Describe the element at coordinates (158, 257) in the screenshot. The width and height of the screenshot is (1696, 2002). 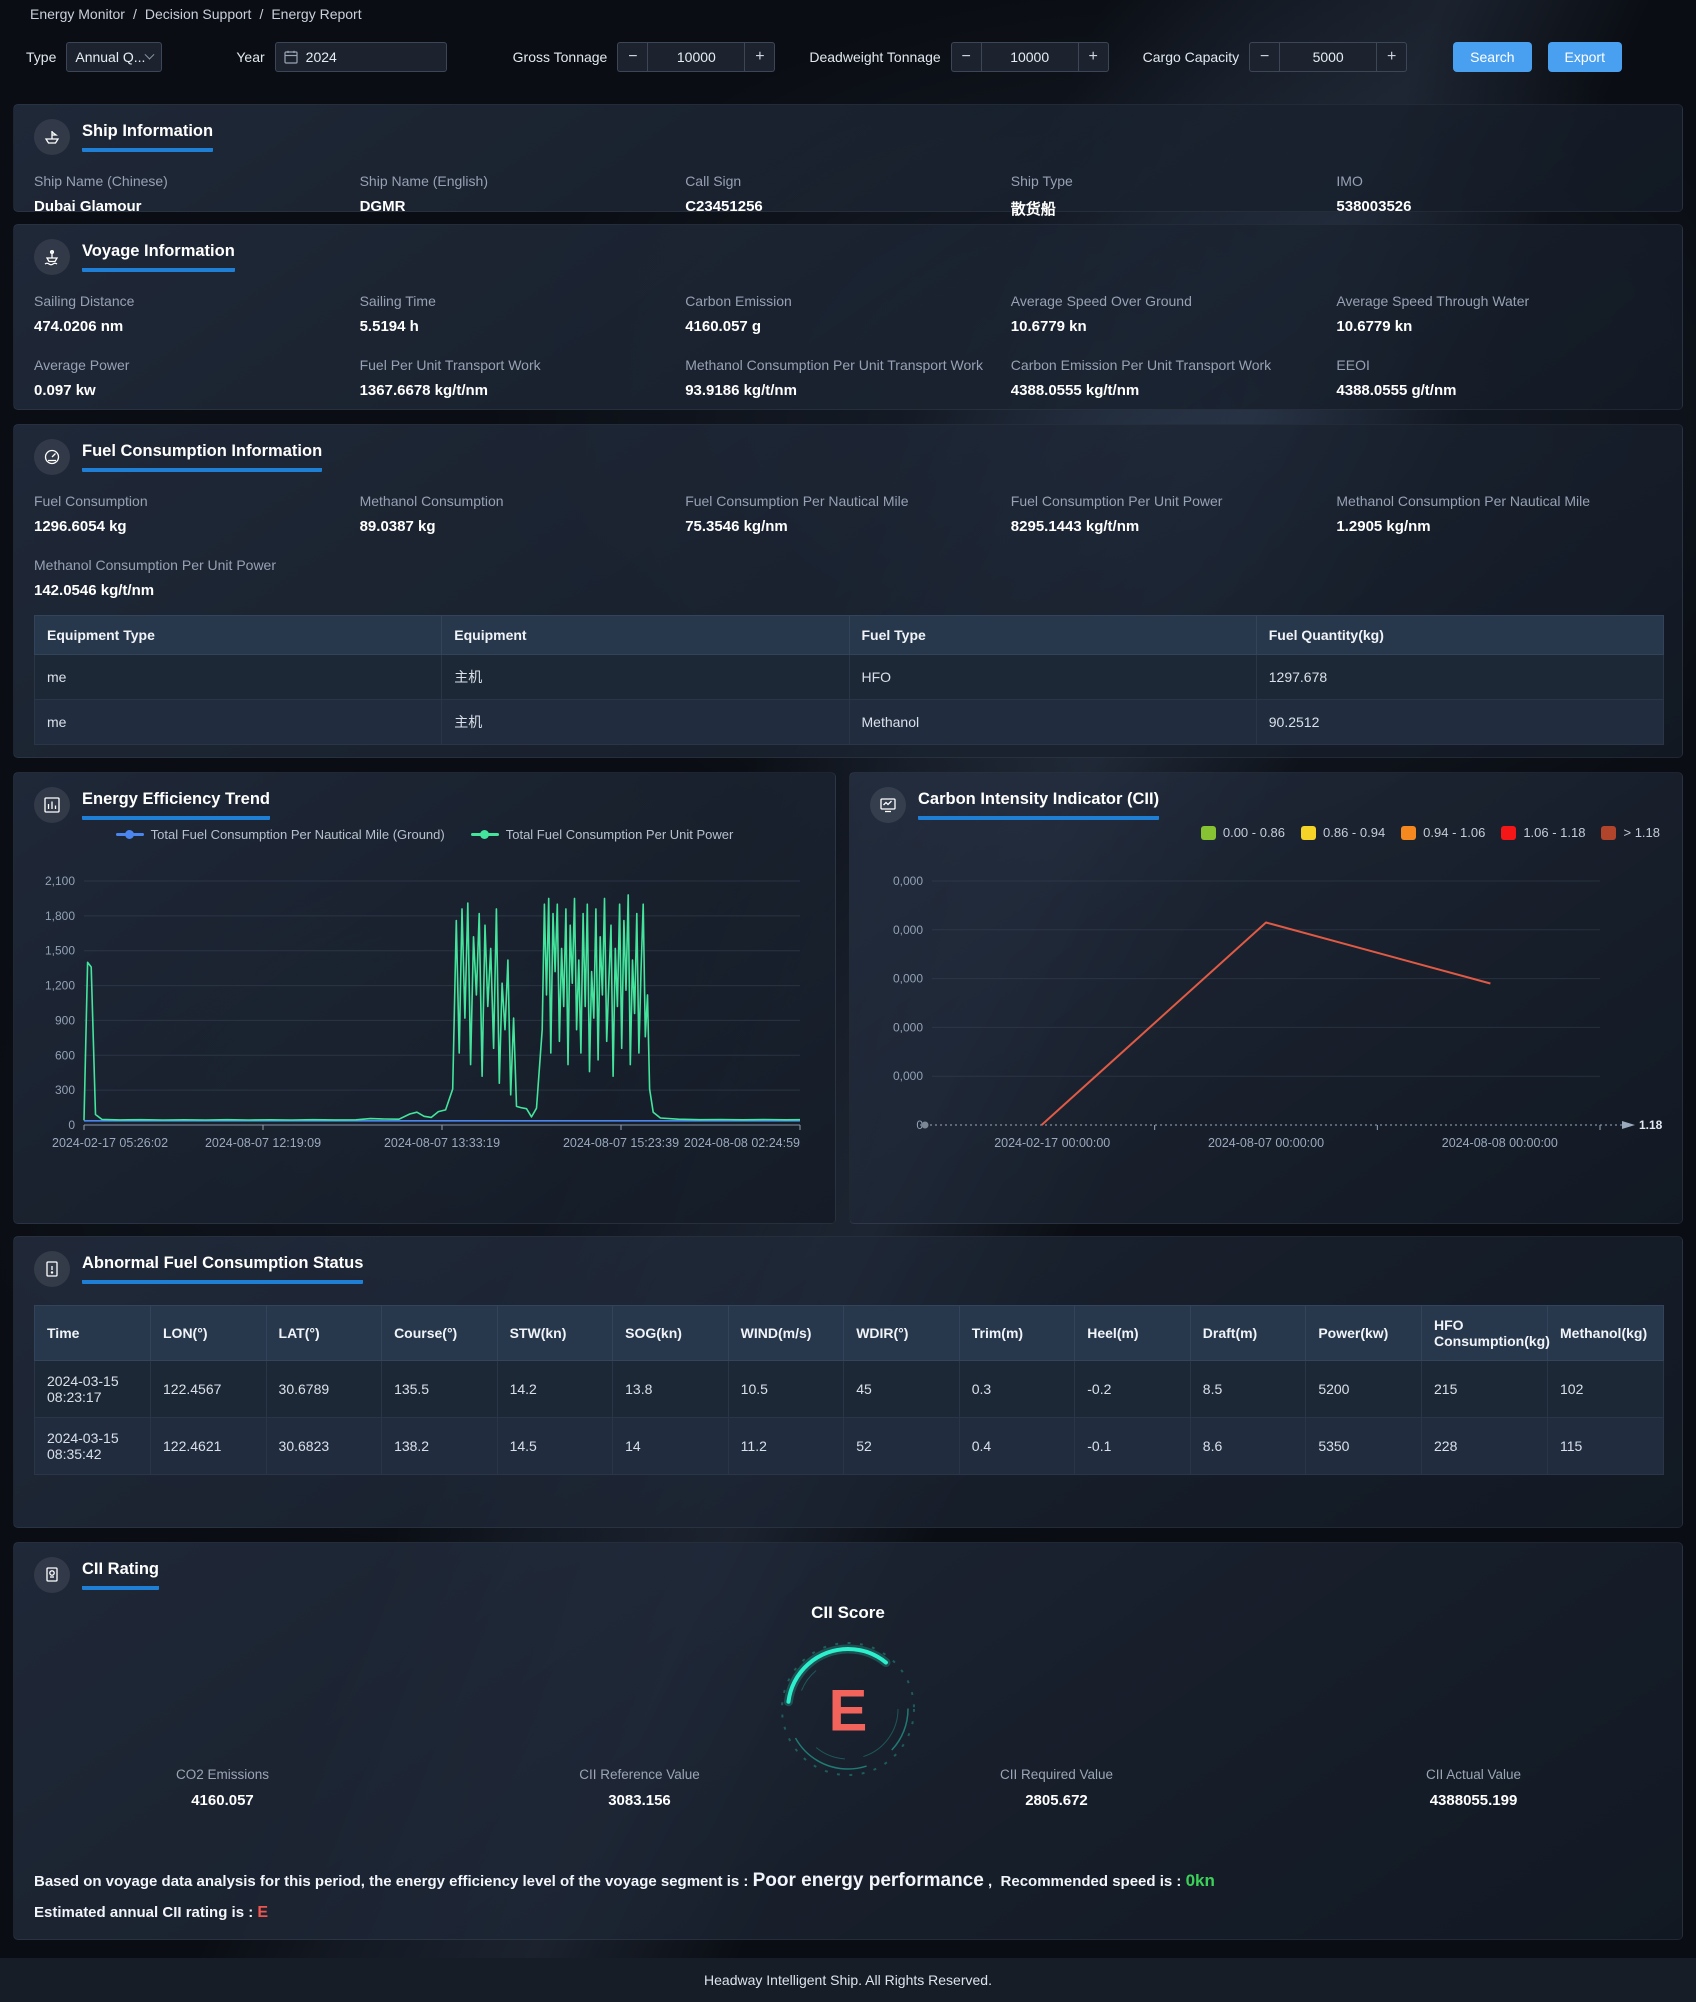
I see `voyage-information-title: Voyage Information` at that location.